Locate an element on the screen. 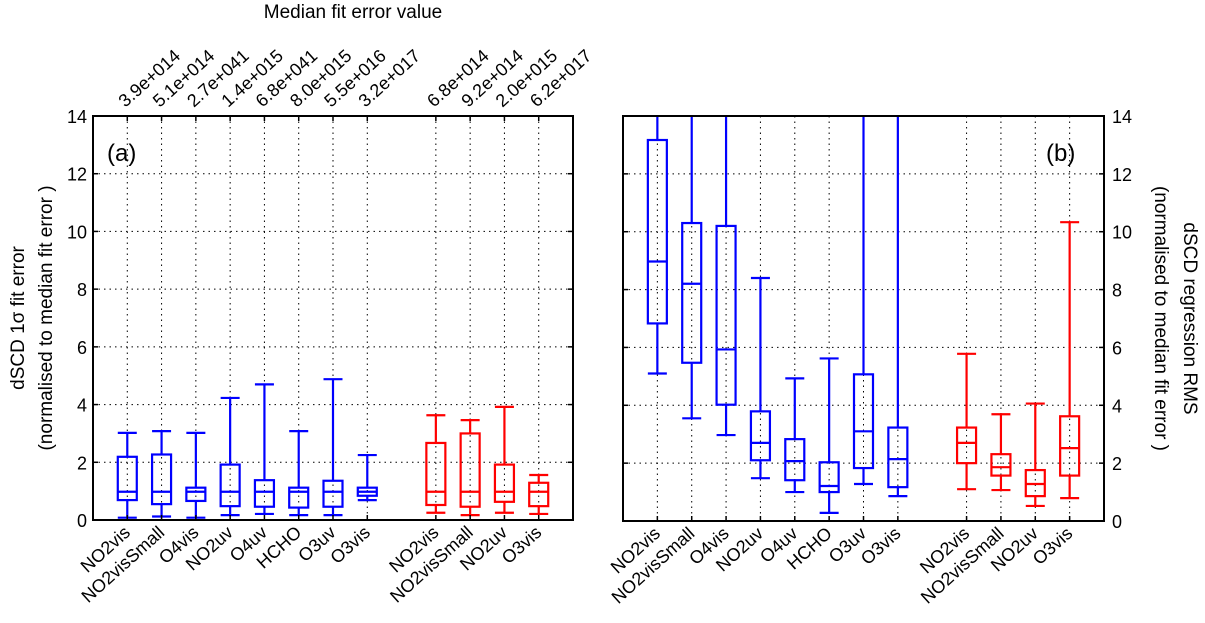 This screenshot has height=623, width=1205. y-axis-title: dSCD 1σ fit error is located at coordinates (18, 317).